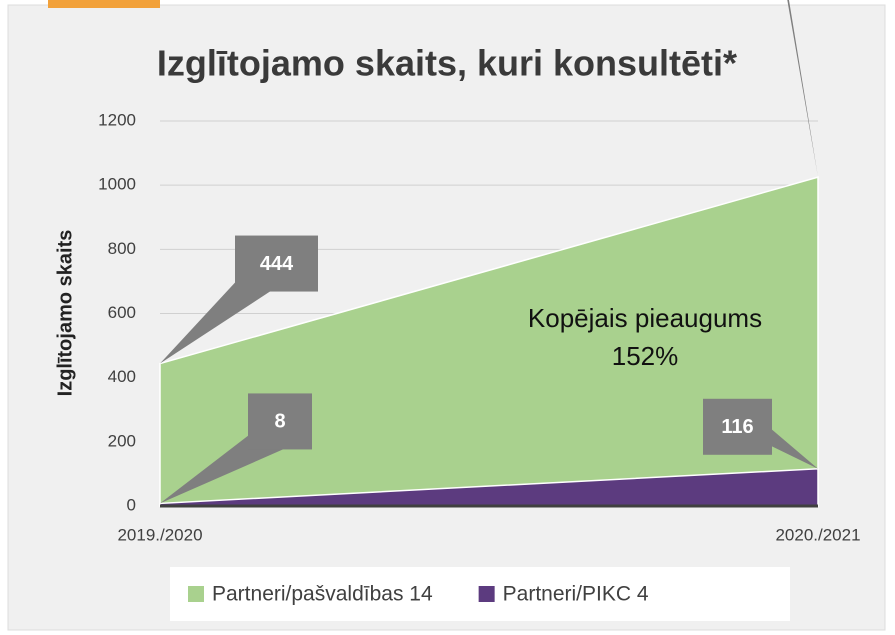 The width and height of the screenshot is (895, 635). Describe the element at coordinates (122, 440) in the screenshot. I see `y-tick-label: 200` at that location.